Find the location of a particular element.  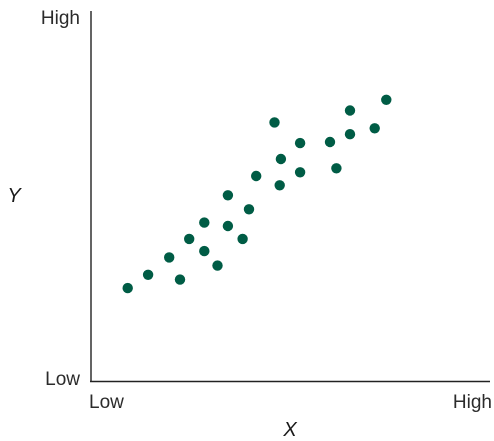

x-tick-low: Low is located at coordinates (106, 402).